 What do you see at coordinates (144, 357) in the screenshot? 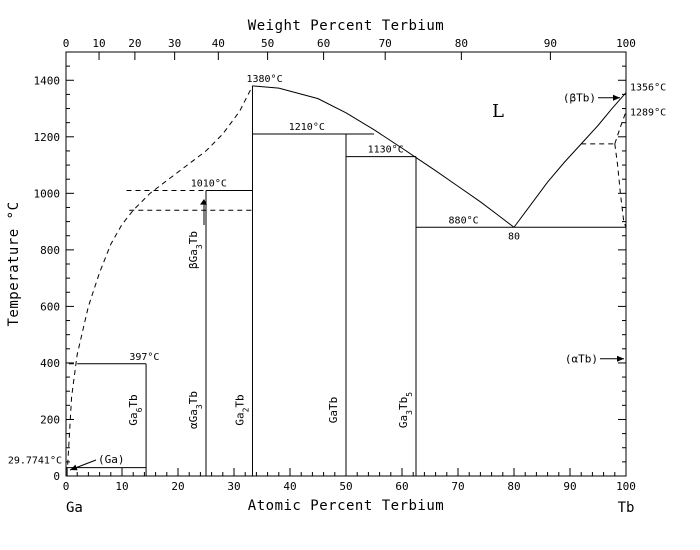
I see `temperature-label: 397°C` at bounding box center [144, 357].